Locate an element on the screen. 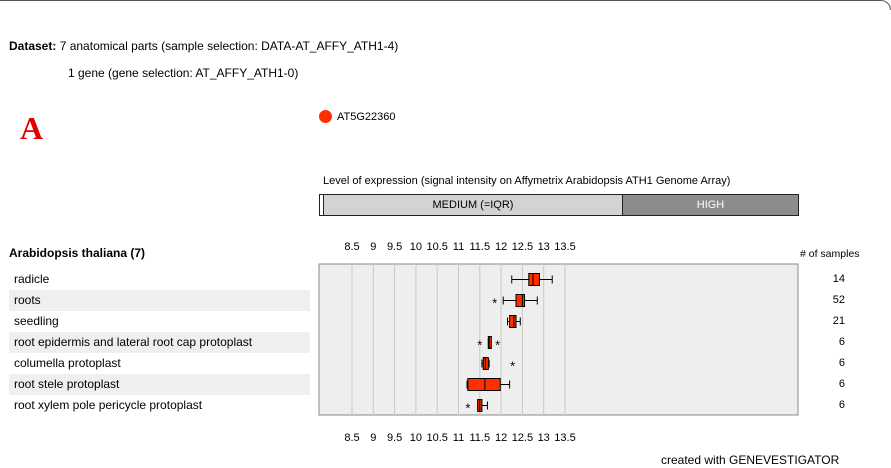 The height and width of the screenshot is (468, 891). row-label: seedling is located at coordinates (36, 321).